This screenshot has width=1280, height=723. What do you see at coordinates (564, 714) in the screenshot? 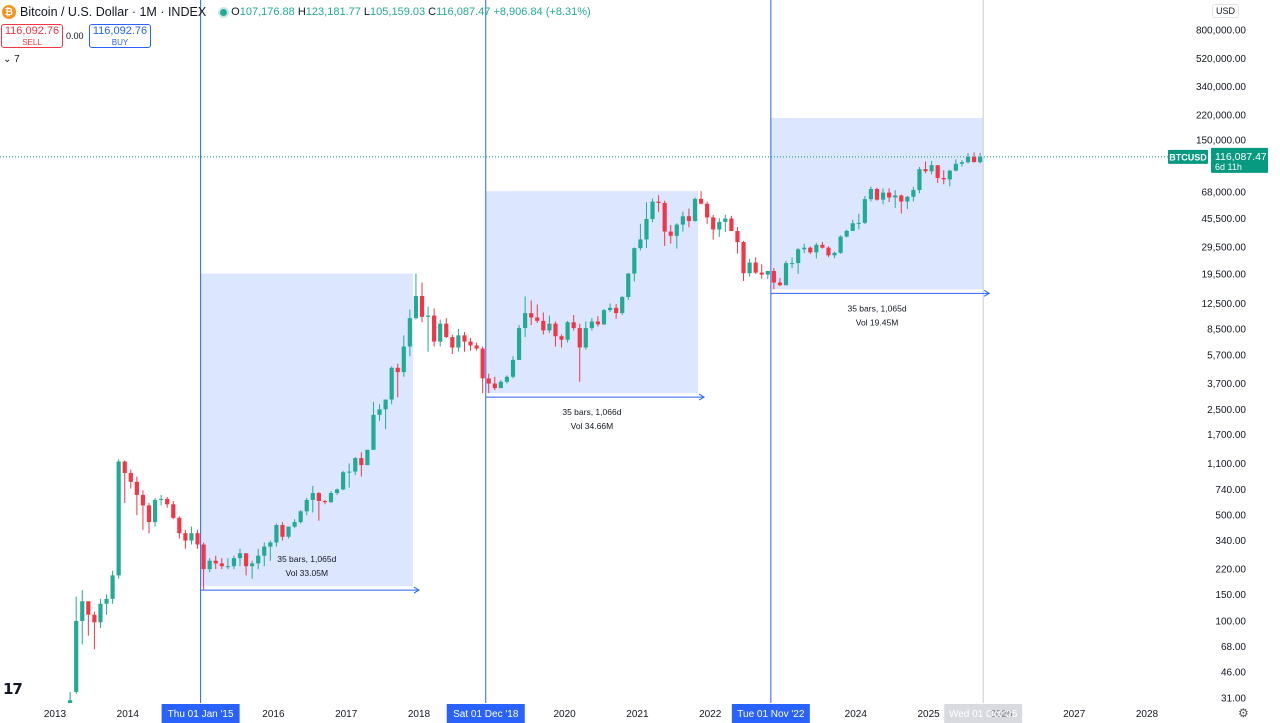
I see `time-tick-label: 2020` at bounding box center [564, 714].